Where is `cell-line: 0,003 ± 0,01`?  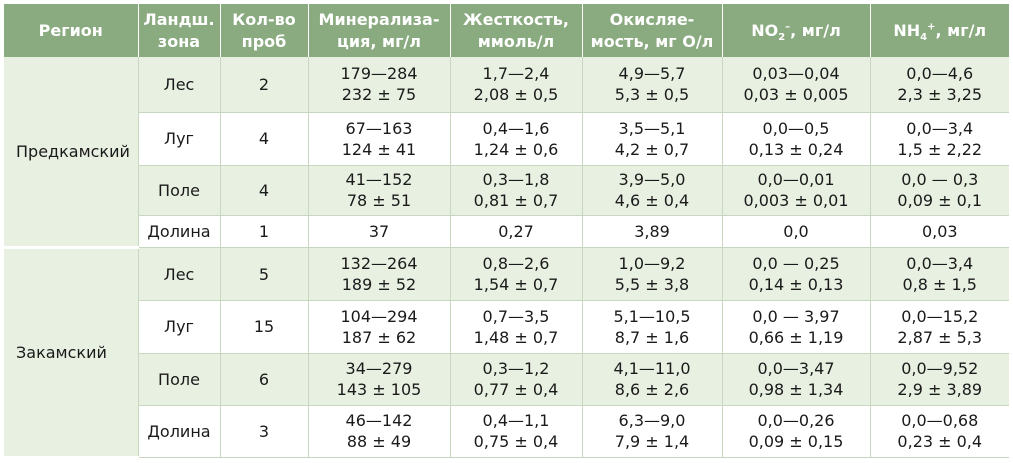 cell-line: 0,003 ± 0,01 is located at coordinates (796, 201).